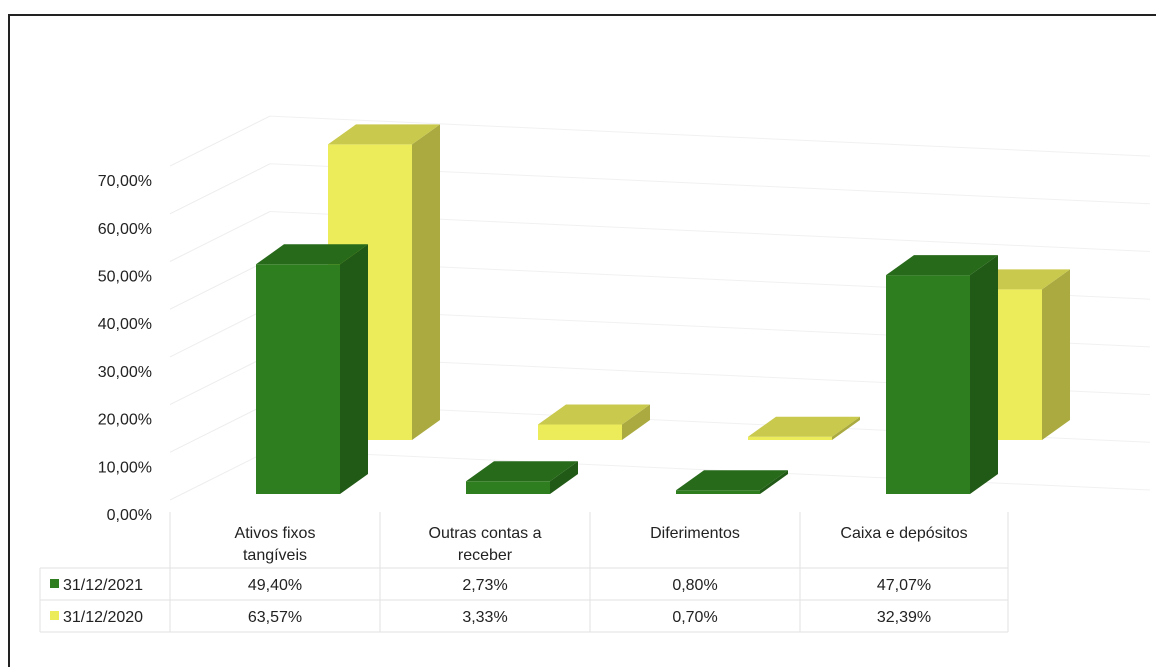 The height and width of the screenshot is (667, 1156). I want to click on category-label: Outras contas a, so click(485, 533).